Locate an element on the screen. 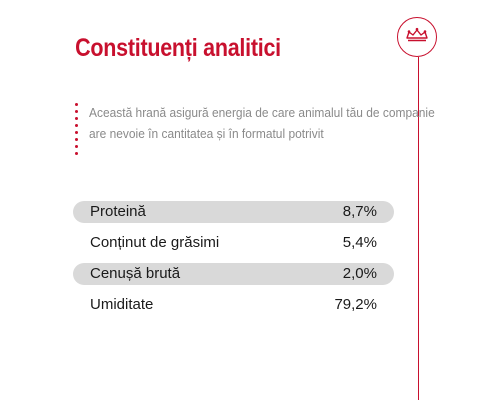  constituent-label: Cenușă brută is located at coordinates (135, 273).